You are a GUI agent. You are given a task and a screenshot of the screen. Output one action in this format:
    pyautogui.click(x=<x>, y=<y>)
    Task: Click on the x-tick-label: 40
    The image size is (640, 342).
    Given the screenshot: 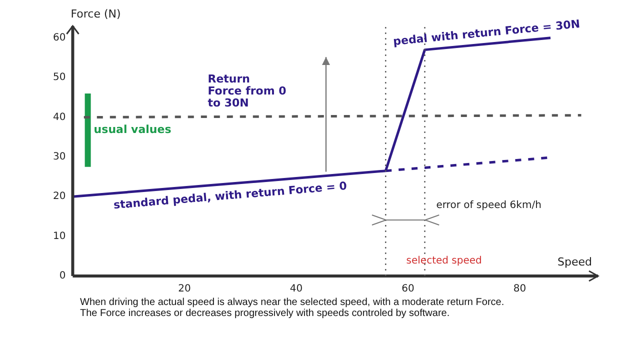 What is the action you would take?
    pyautogui.click(x=296, y=289)
    